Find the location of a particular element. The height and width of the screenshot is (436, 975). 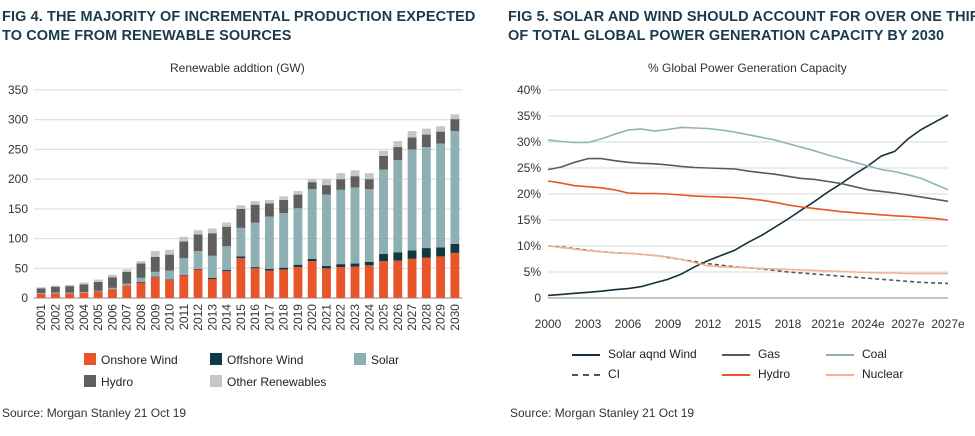

fig4-legend-label: Hydro is located at coordinates (117, 382).